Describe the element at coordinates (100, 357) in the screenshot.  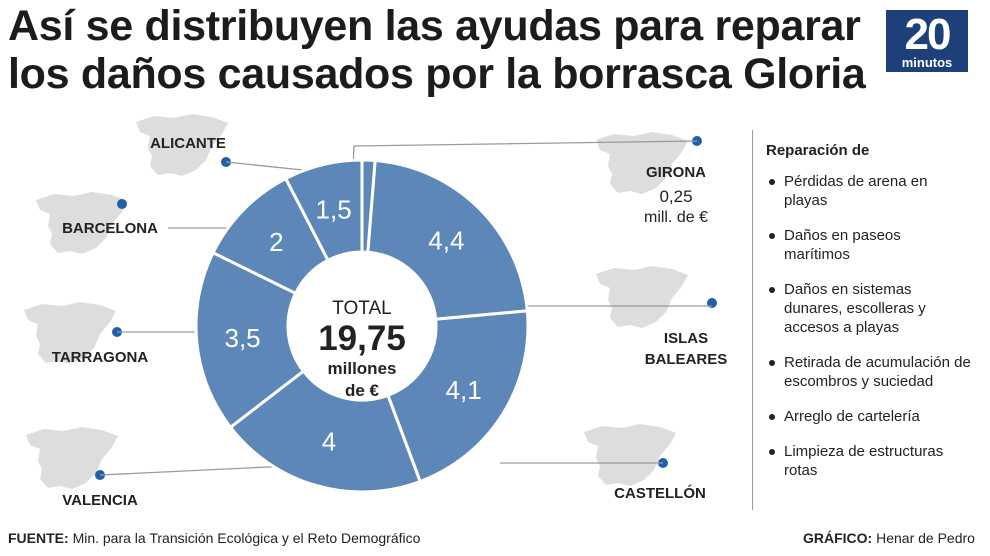
I see `region-label-tarragona: TARRAGONA` at that location.